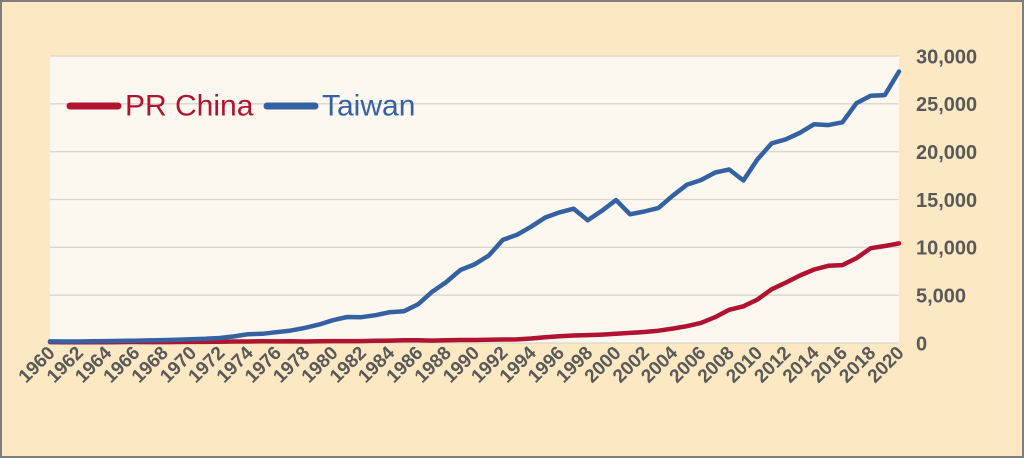  I want to click on y-tick-label: 15,000, so click(946, 201).